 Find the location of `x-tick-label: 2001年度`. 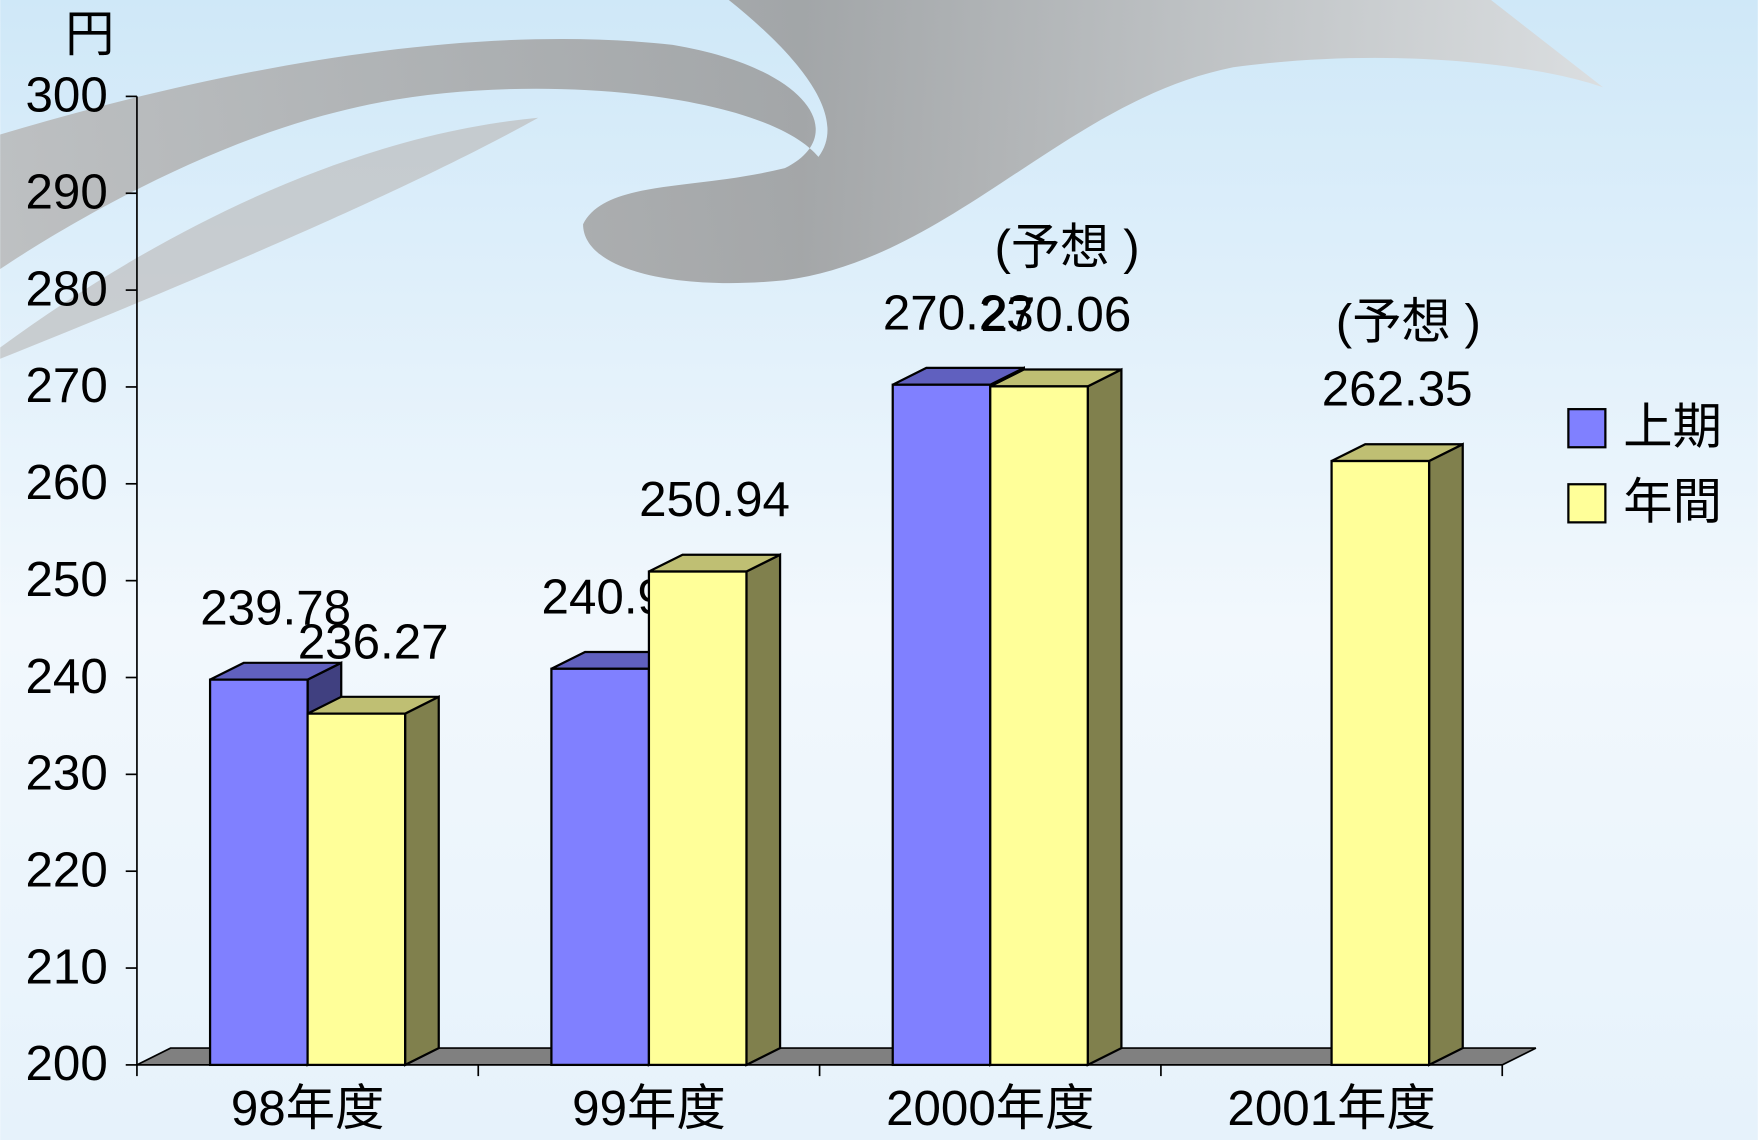

x-tick-label: 2001年度 is located at coordinates (1331, 1108).